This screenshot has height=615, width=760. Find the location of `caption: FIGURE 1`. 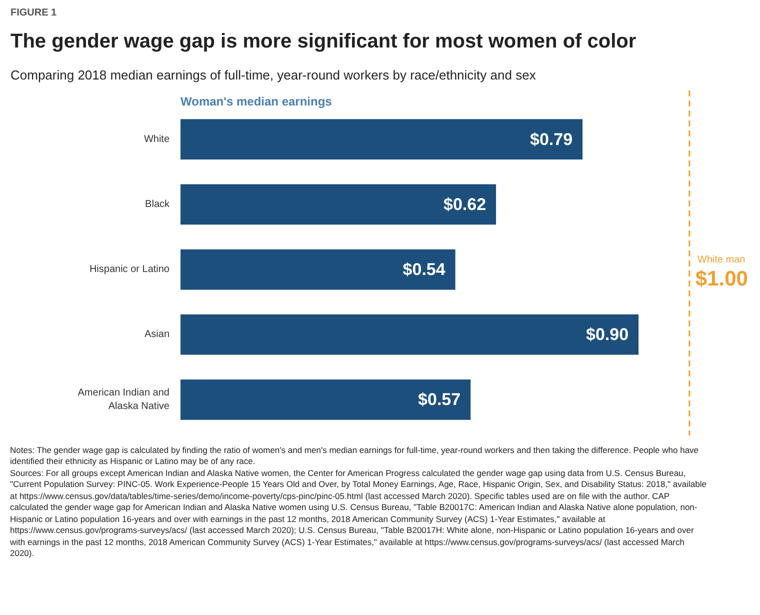

caption: FIGURE 1 is located at coordinates (34, 13).